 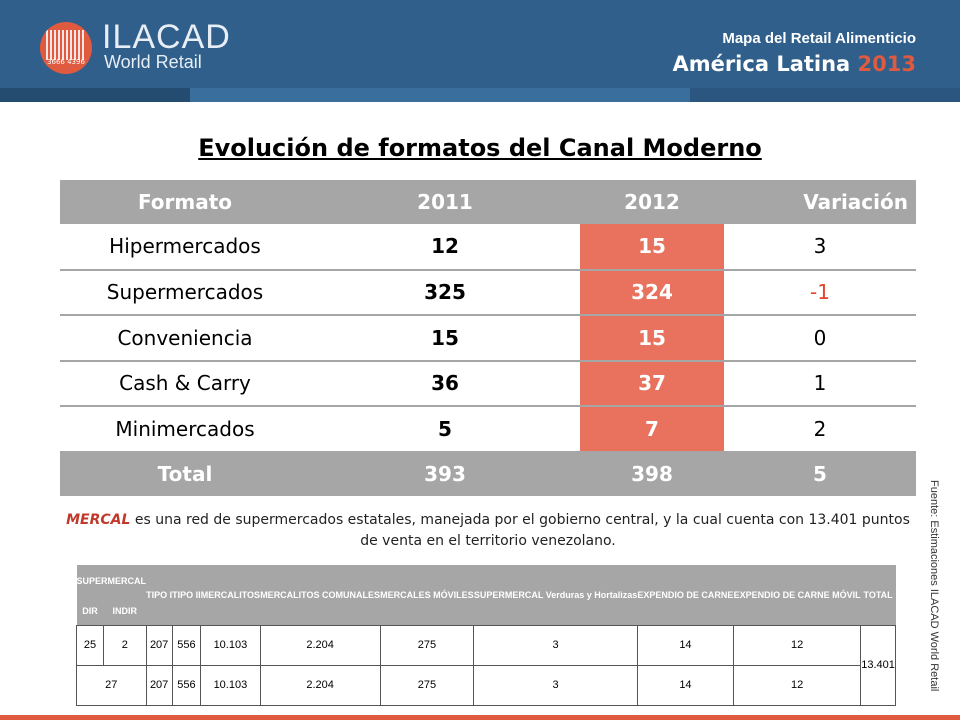 What do you see at coordinates (124, 645) in the screenshot?
I see `cell-indir: 2` at bounding box center [124, 645].